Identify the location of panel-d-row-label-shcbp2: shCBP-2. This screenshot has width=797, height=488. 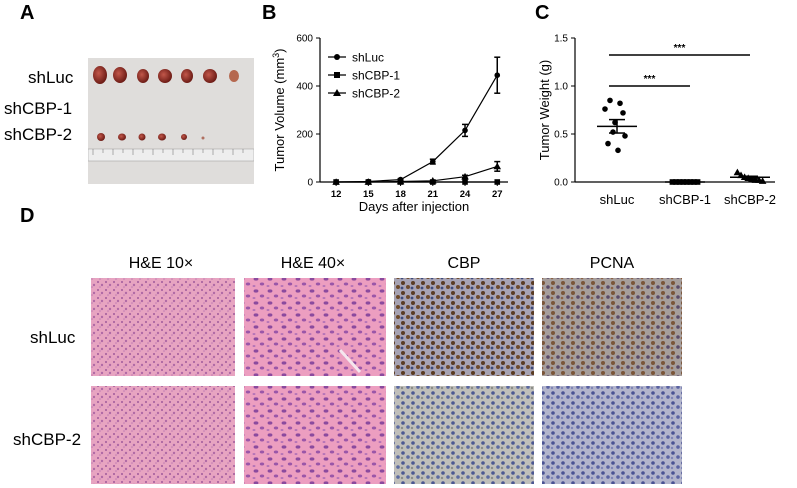
(47, 439).